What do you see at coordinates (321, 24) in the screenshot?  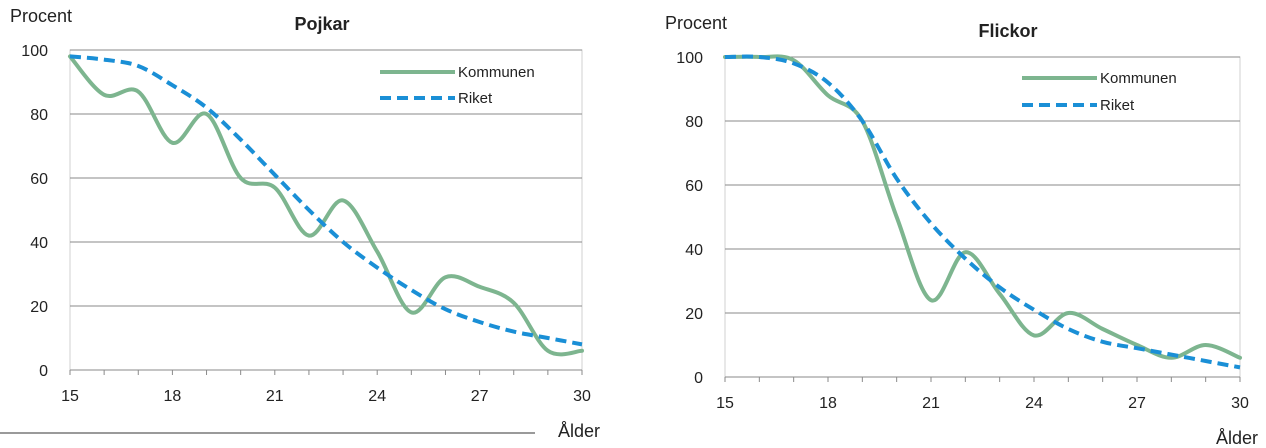 I see `chart-title: Pojkar` at bounding box center [321, 24].